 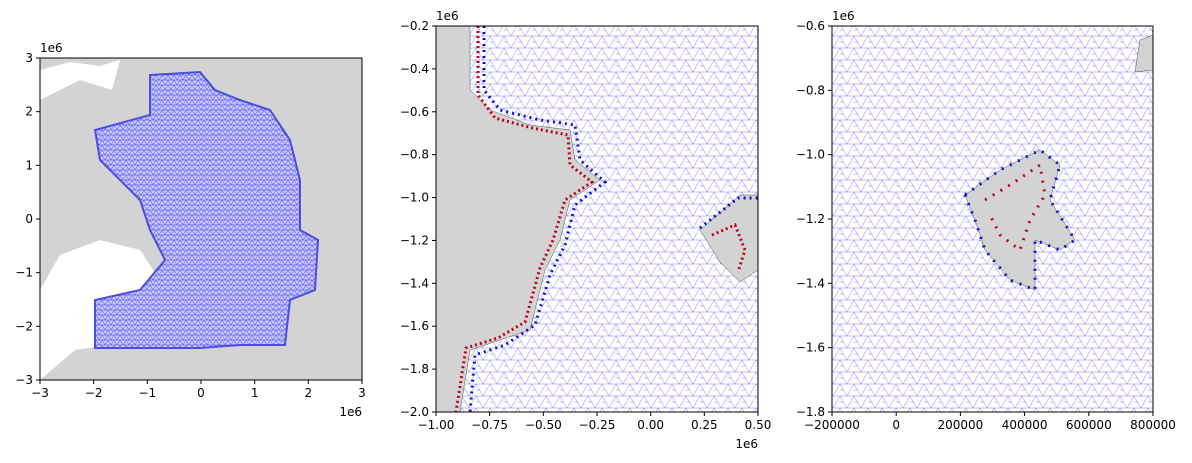 What do you see at coordinates (362, 393) in the screenshot?
I see `x-tick-label: 3` at bounding box center [362, 393].